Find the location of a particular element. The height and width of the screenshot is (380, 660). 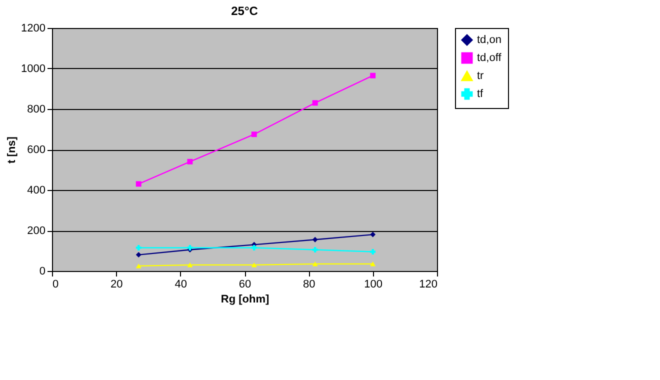

y-axis-title: t [ns] is located at coordinates (12, 150).